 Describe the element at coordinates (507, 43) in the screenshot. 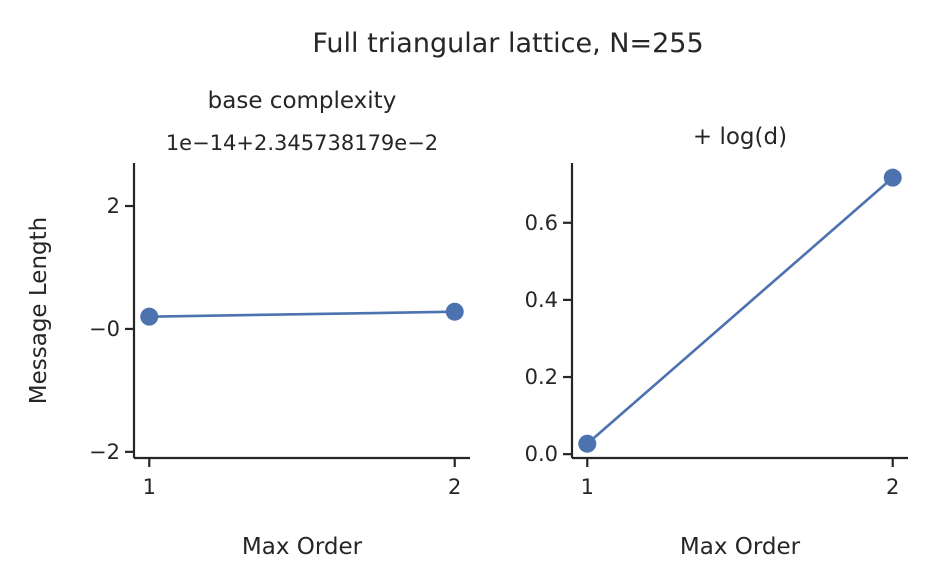

I see `figure-title: Full triangular lattice, N=255` at that location.